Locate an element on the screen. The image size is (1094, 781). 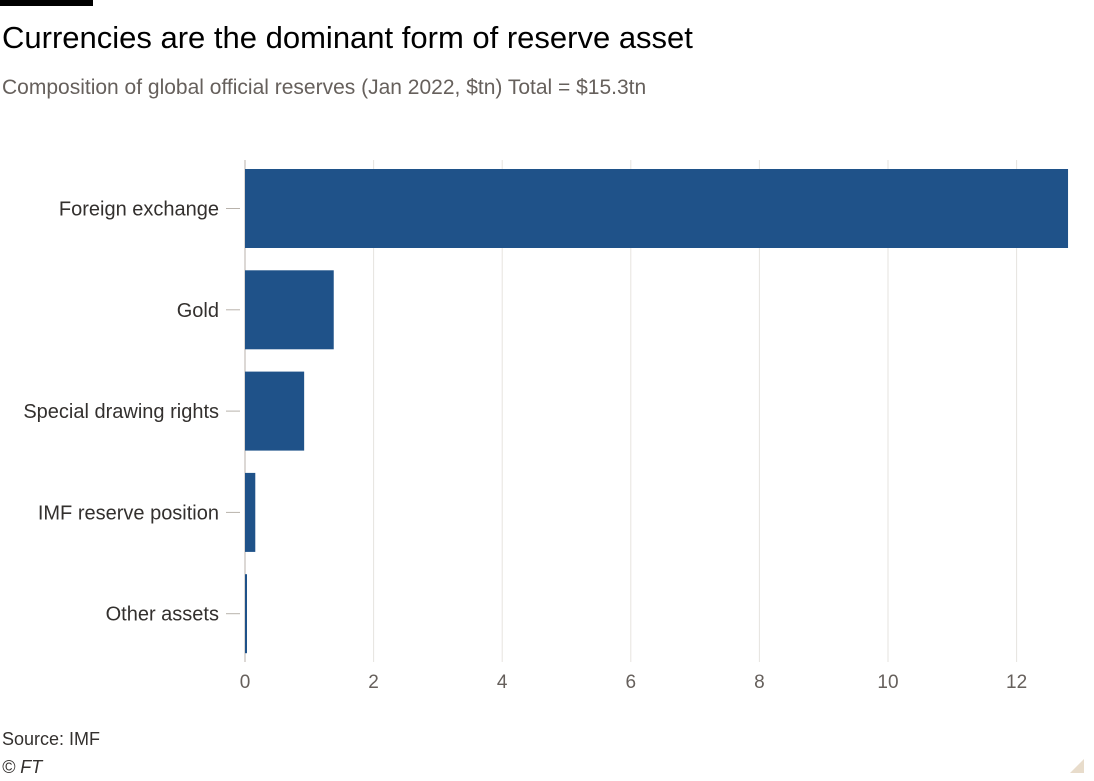
x-tick-label: 2 is located at coordinates (373, 682).